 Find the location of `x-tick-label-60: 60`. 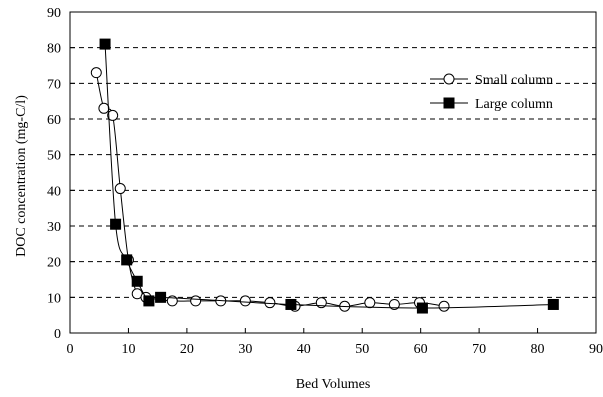

x-tick-label-60: 60 is located at coordinates (421, 349).